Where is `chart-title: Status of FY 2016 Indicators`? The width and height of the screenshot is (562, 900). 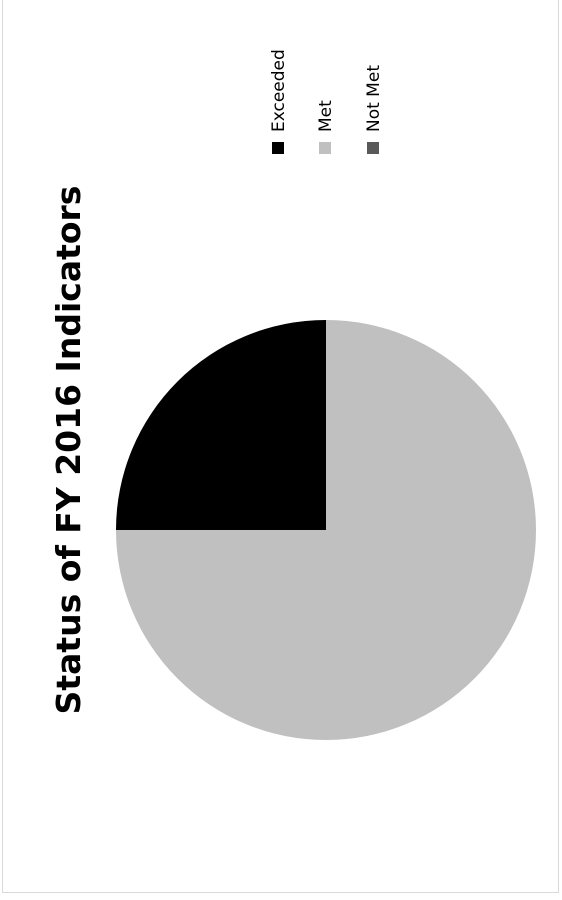 chart-title: Status of FY 2016 Indicators is located at coordinates (68, 450).